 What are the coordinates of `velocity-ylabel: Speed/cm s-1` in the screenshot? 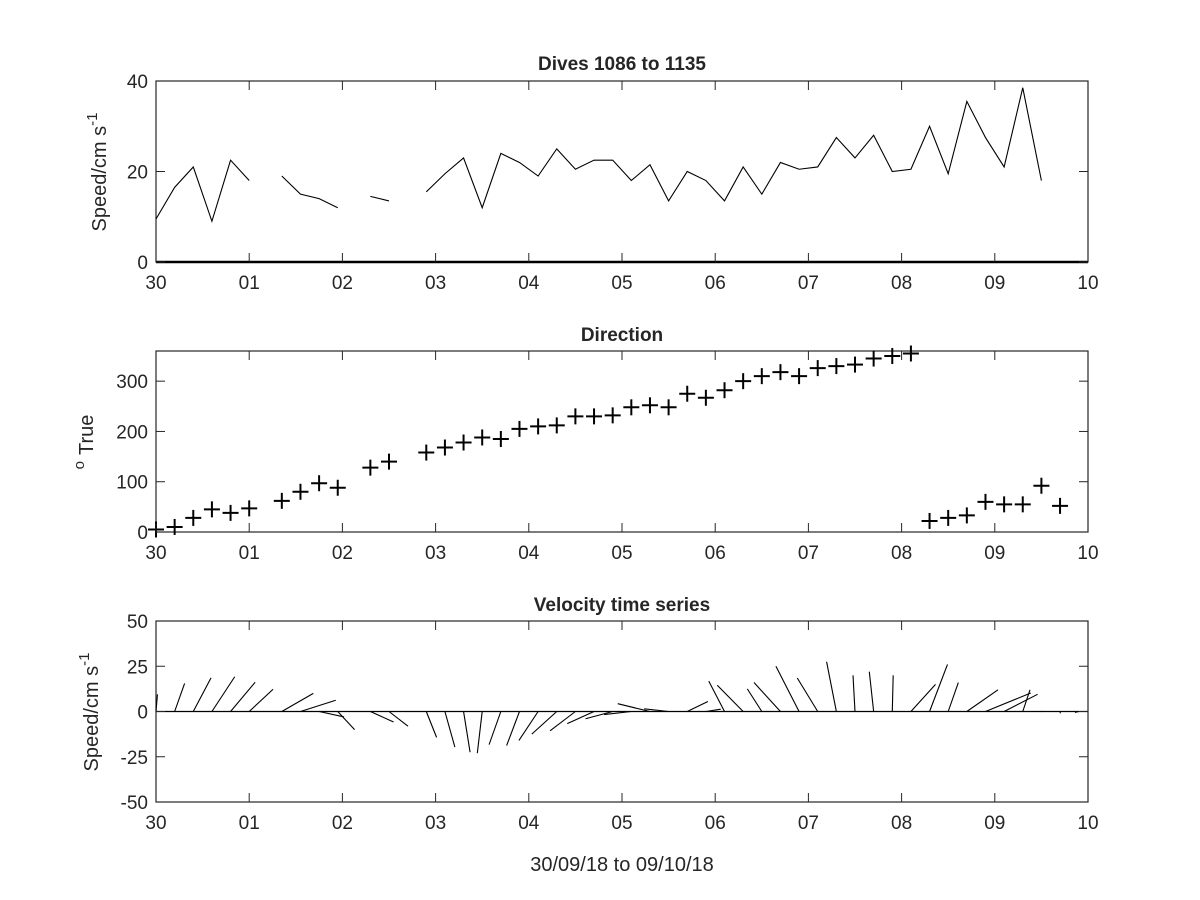 It's located at (89, 712).